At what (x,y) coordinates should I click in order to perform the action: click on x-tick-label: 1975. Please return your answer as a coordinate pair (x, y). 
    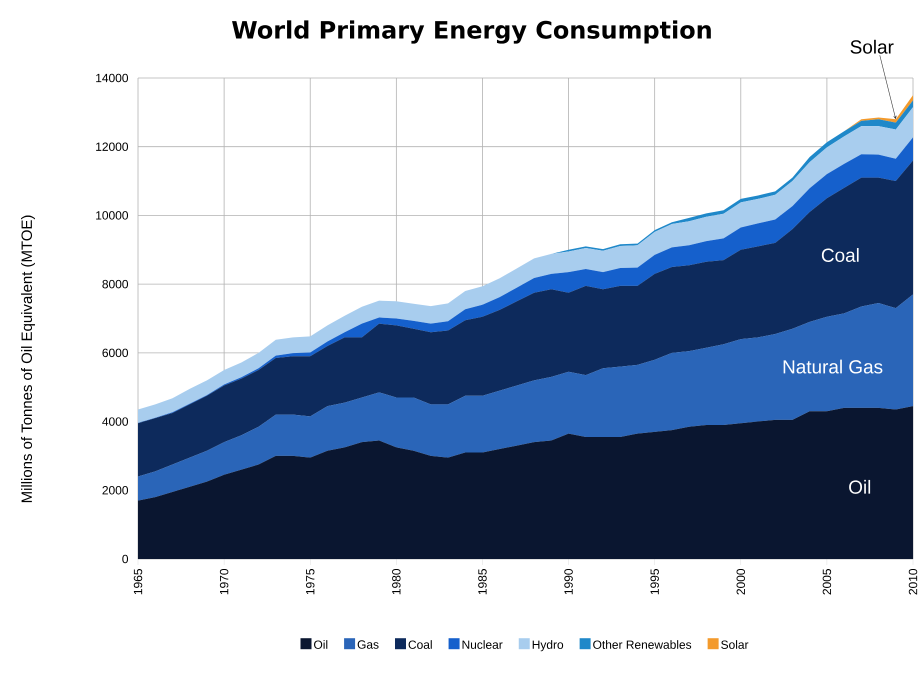
    Looking at the image, I should click on (310, 581).